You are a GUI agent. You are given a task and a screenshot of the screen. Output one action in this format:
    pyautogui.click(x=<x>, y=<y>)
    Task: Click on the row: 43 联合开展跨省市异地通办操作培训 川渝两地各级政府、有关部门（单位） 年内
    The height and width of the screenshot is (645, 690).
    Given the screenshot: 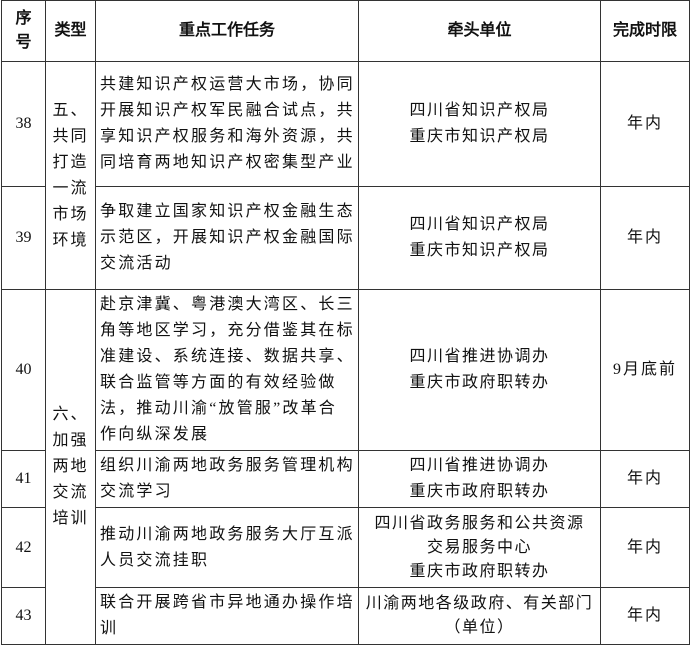 What is the action you would take?
    pyautogui.click(x=345, y=616)
    